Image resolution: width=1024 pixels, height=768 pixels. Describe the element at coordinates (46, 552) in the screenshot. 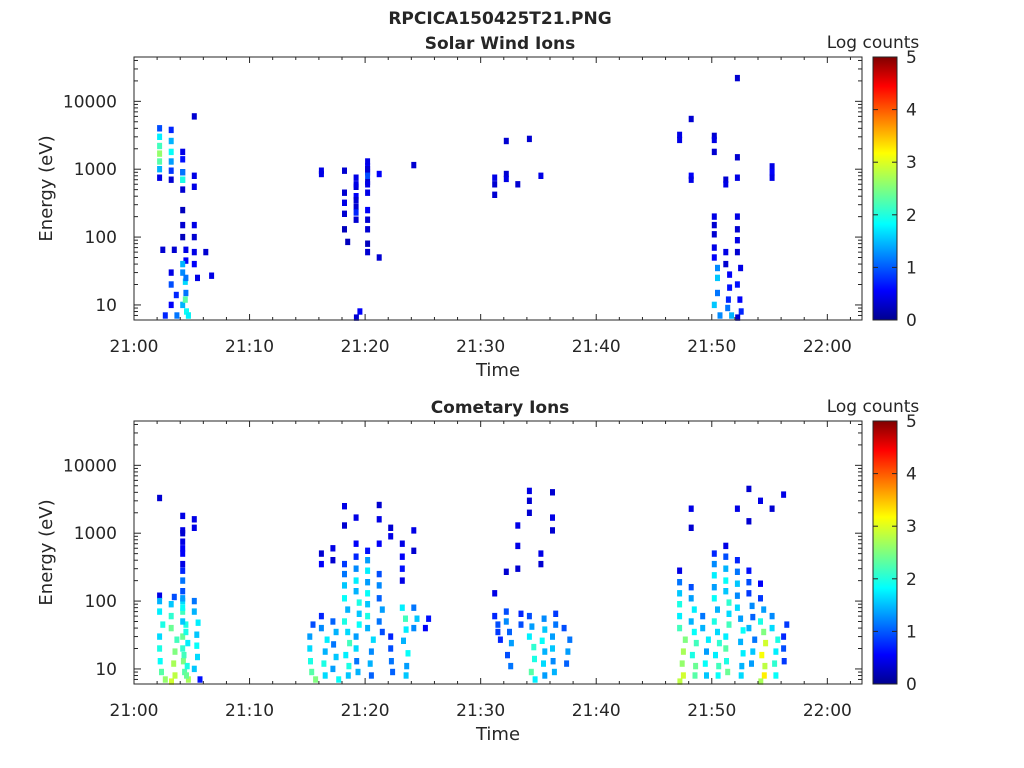

I see `y-axis-label: Energy (eV)` at that location.